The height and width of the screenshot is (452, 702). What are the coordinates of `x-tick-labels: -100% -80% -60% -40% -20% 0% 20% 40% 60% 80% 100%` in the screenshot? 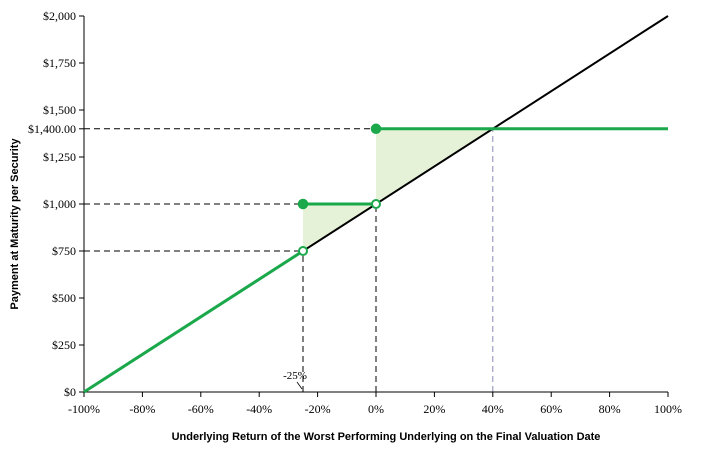 It's located at (375, 409).